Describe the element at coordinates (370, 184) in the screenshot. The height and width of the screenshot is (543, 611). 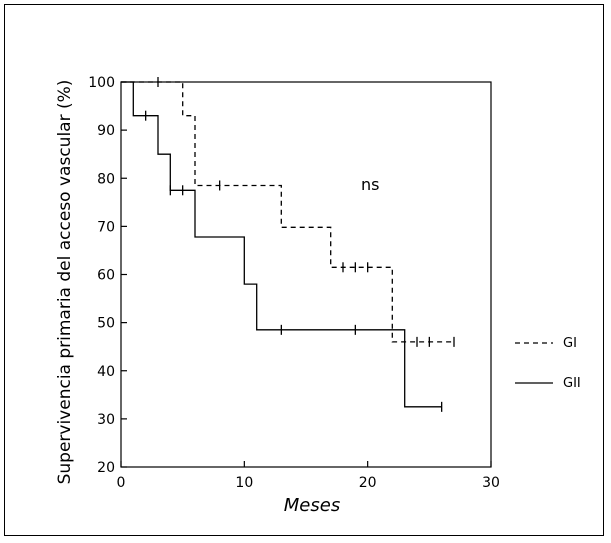
I see `significance-annotation: ns` at that location.